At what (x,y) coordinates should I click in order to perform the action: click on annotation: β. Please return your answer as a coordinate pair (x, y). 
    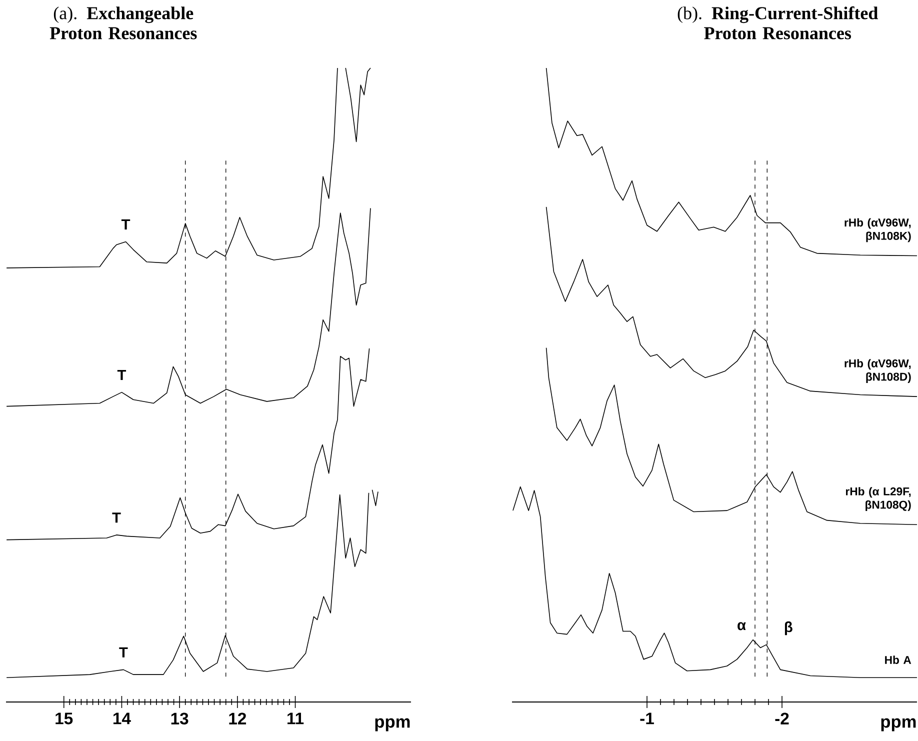
    Looking at the image, I should click on (788, 628).